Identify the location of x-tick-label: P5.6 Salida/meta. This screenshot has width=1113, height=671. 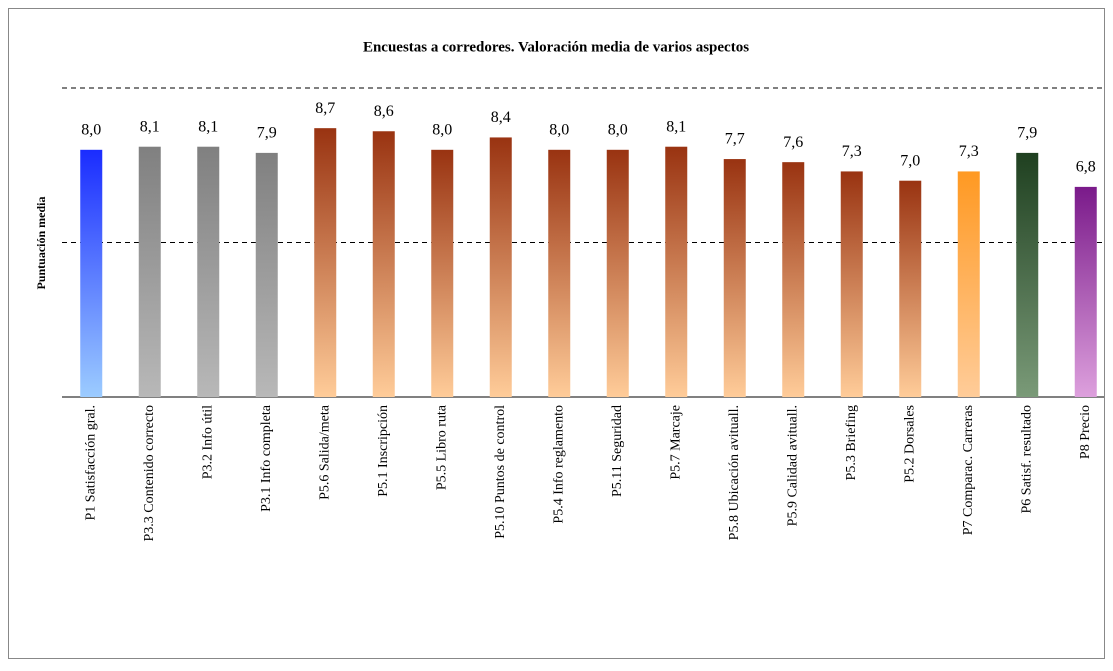
(324, 452).